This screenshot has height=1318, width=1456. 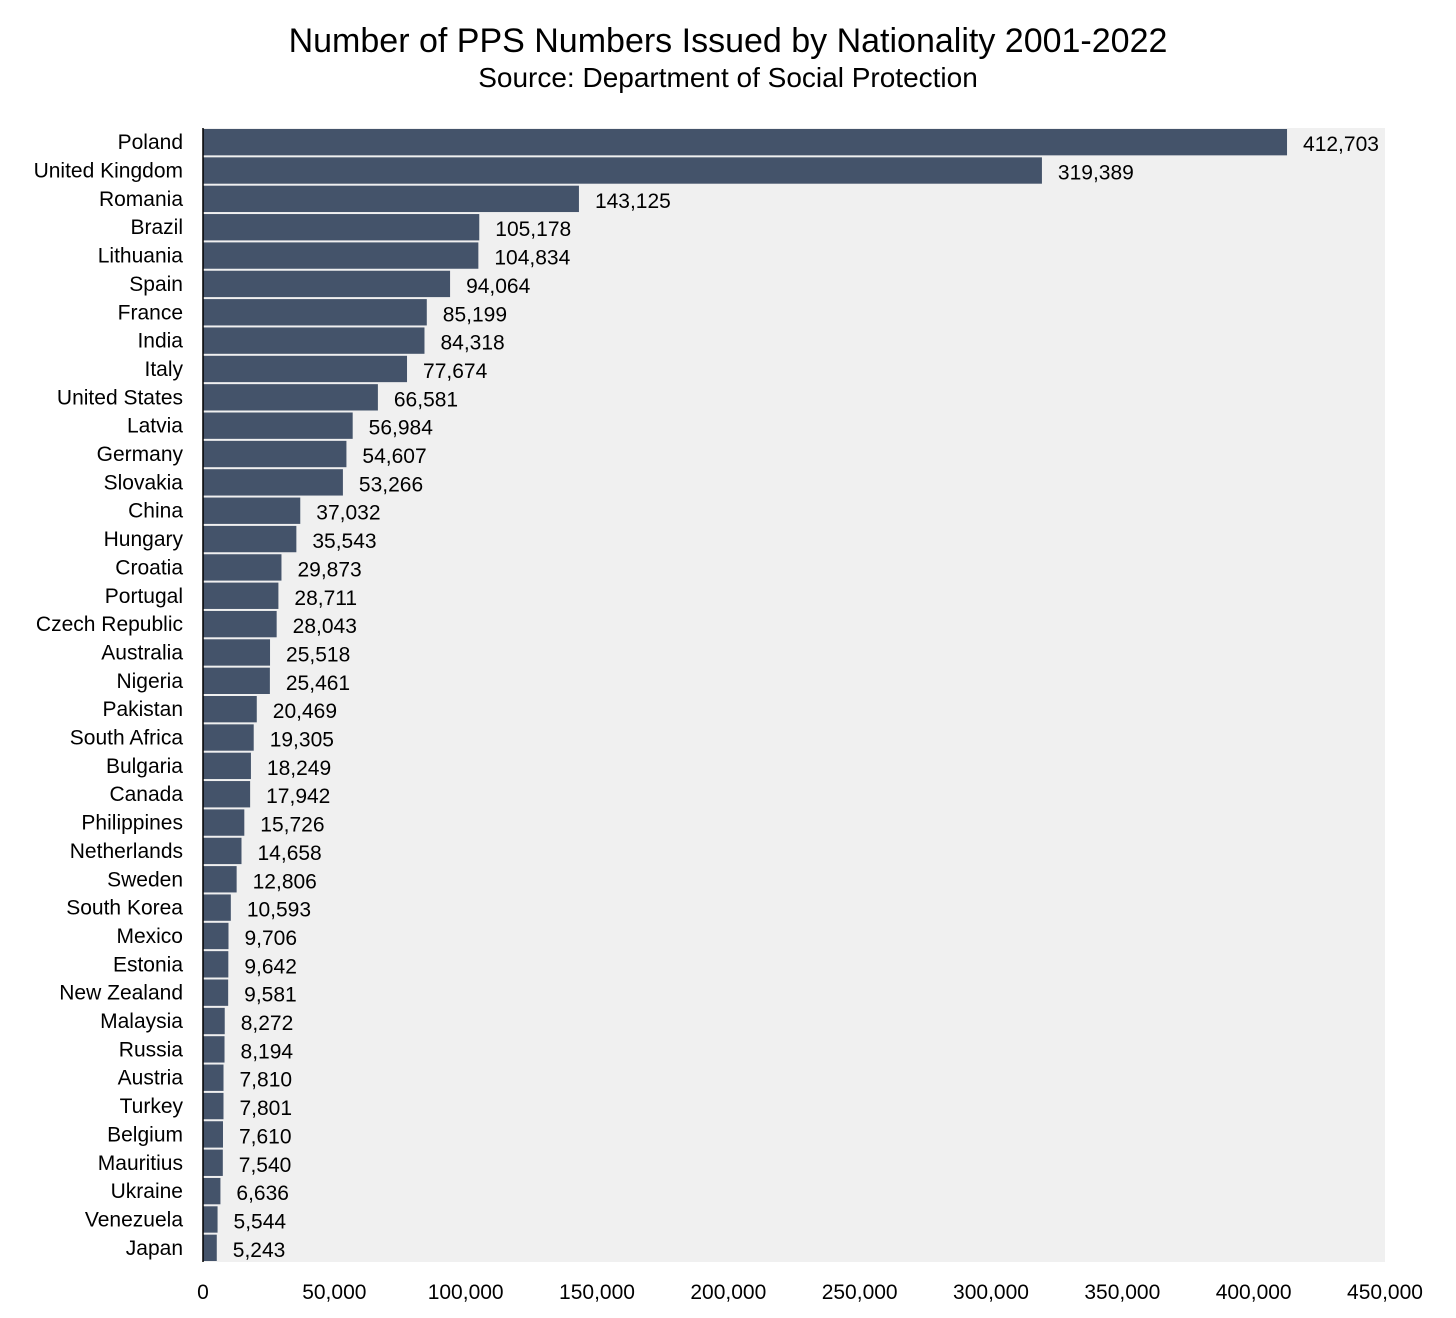 I want to click on x-tick-label: 350,000, so click(x=1122, y=1292).